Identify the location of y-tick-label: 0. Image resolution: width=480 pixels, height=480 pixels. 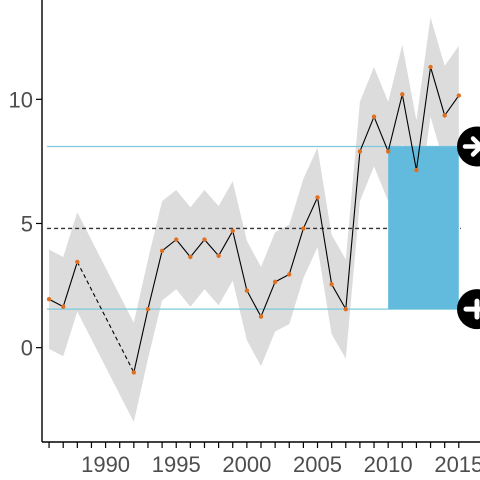
(27, 348).